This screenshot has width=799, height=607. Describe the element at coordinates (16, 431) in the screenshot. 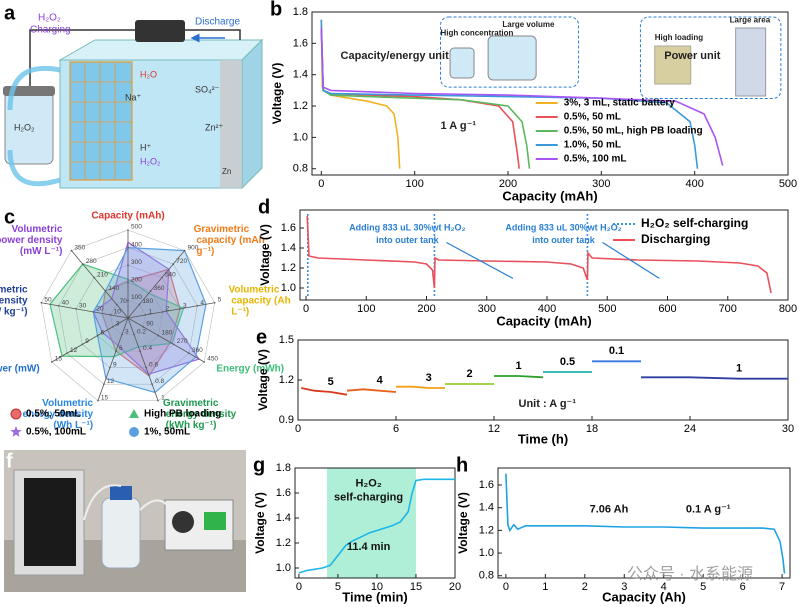

I see `legend-marker` at that location.